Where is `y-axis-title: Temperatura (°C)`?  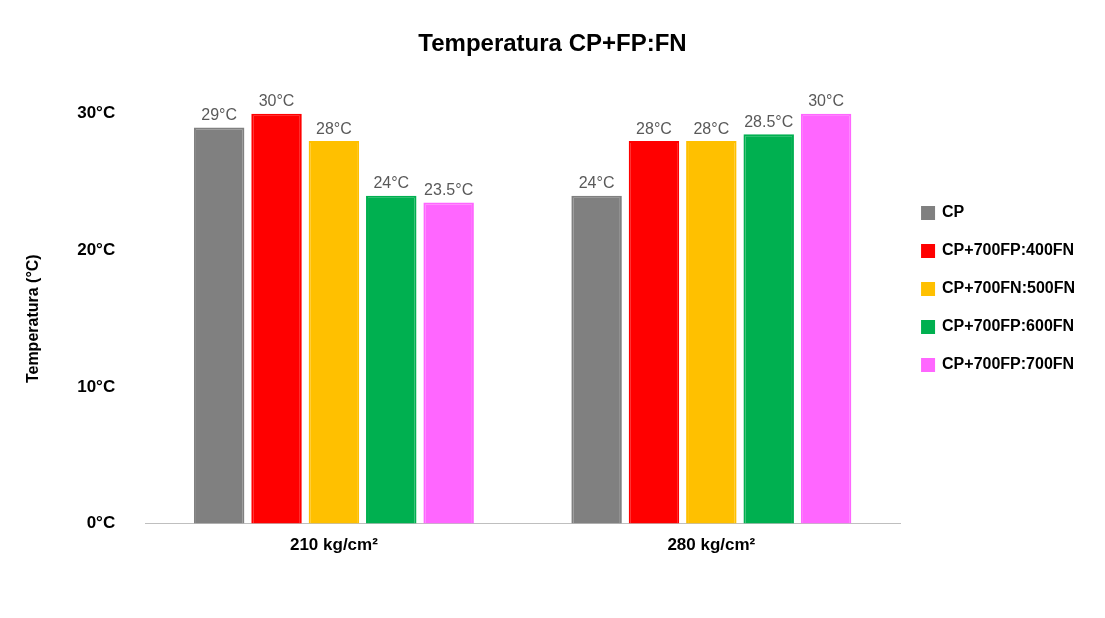 y-axis-title: Temperatura (°C) is located at coordinates (33, 319).